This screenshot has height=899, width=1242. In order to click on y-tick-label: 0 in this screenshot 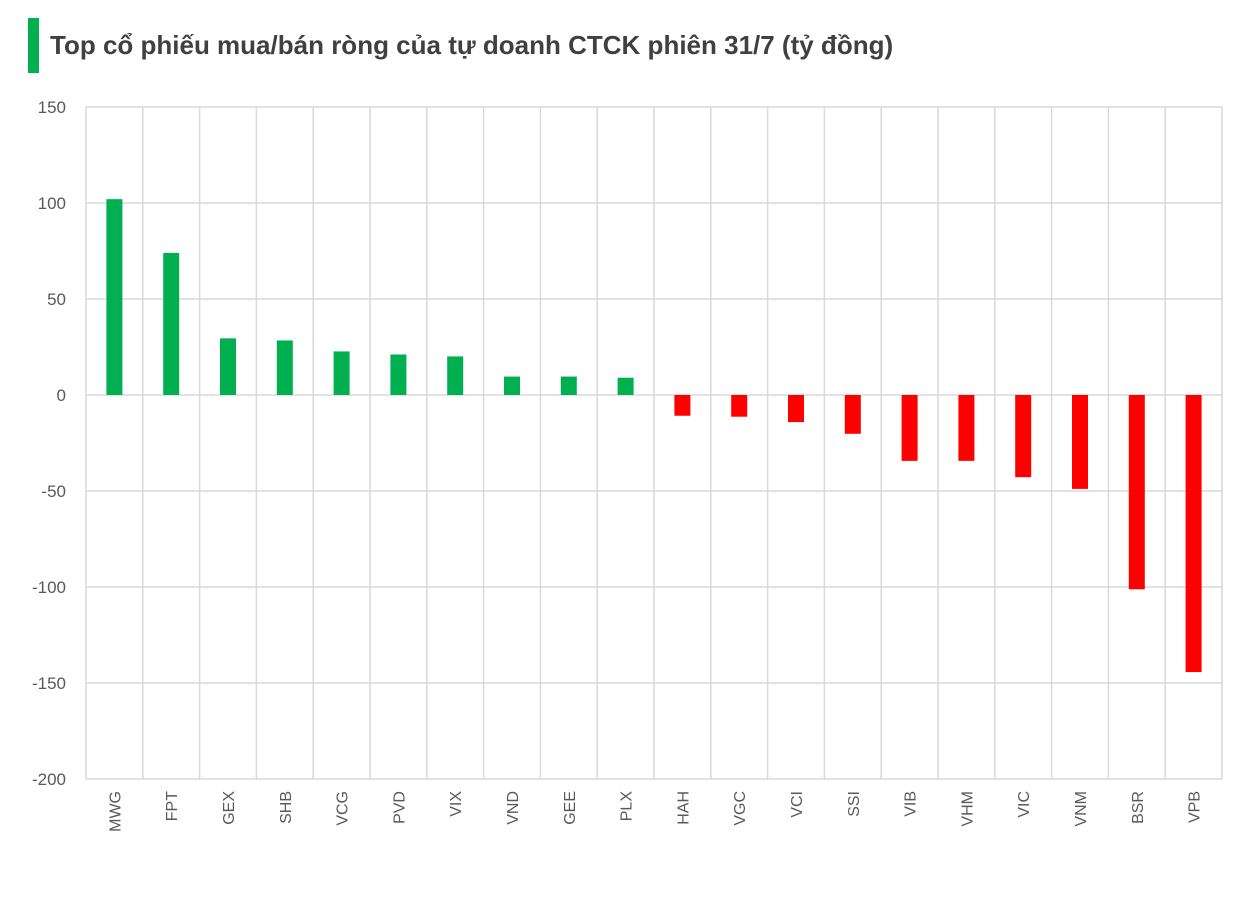, I will do `click(61, 395)`.